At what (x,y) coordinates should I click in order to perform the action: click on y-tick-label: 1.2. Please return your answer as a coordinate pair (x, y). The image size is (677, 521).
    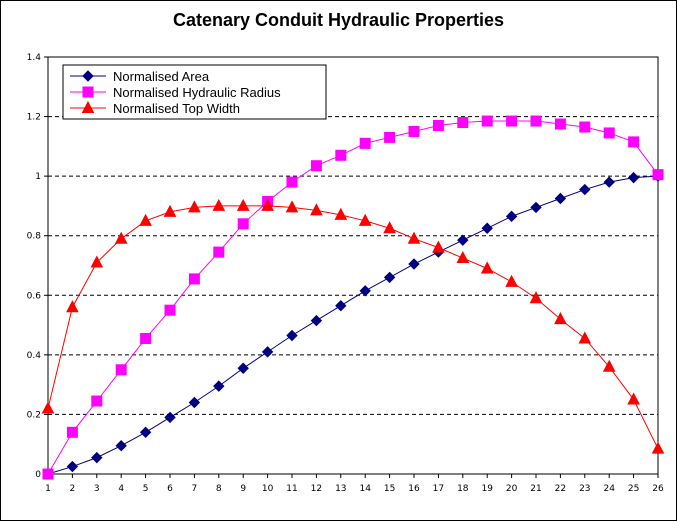
    Looking at the image, I should click on (34, 118).